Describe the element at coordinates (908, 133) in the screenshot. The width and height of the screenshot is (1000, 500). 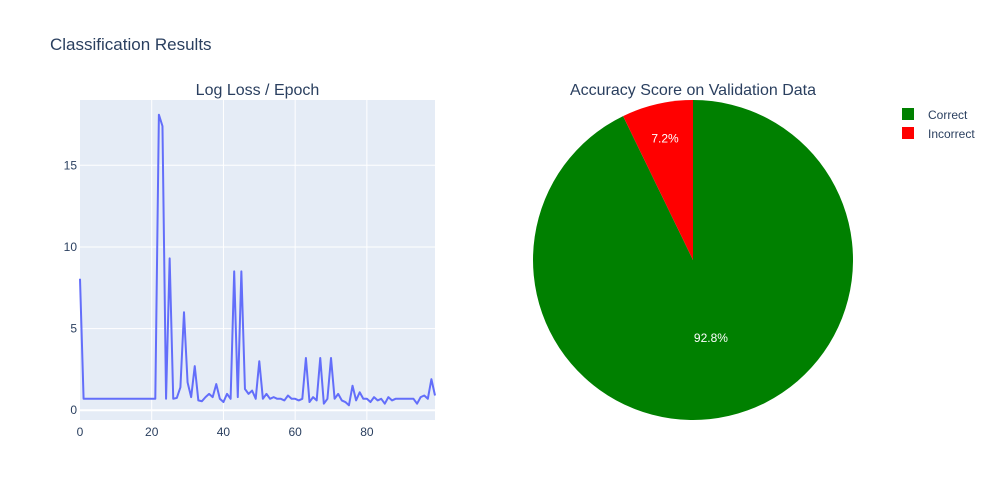
I see `legend-swatch-incorrect` at that location.